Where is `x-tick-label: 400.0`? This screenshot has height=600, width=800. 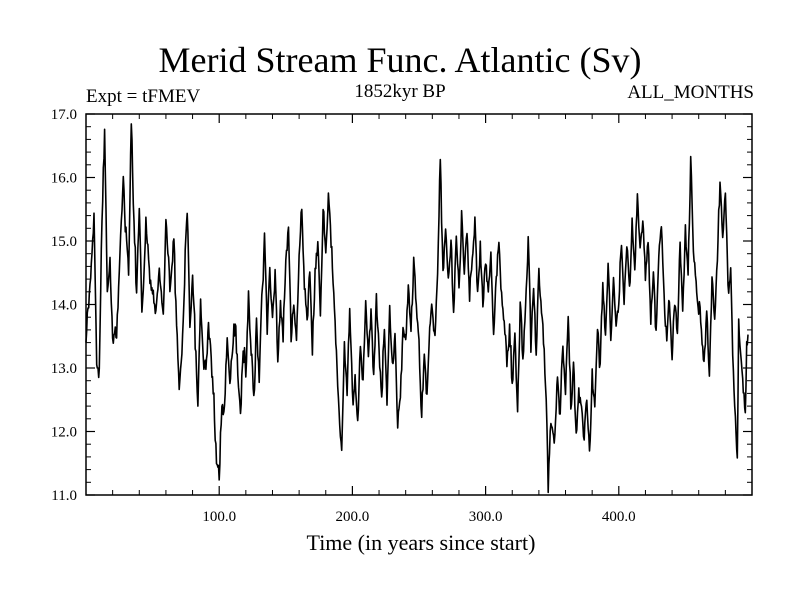
x-tick-label: 400.0 is located at coordinates (619, 517).